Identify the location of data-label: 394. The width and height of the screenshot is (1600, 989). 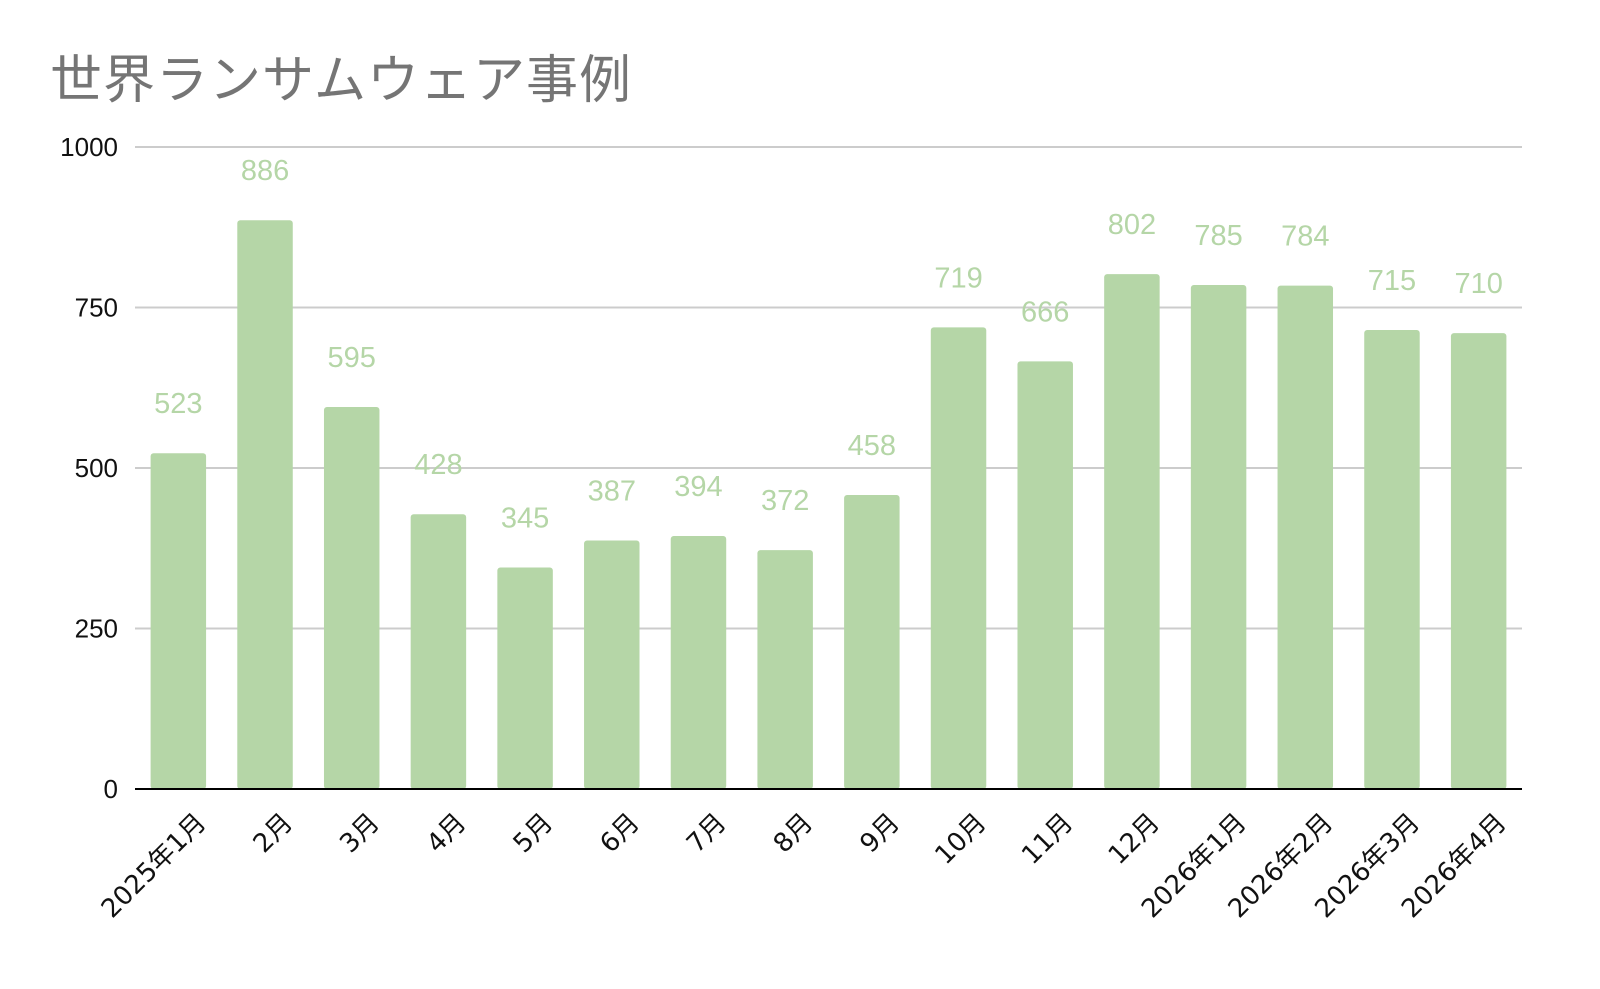
(698, 487).